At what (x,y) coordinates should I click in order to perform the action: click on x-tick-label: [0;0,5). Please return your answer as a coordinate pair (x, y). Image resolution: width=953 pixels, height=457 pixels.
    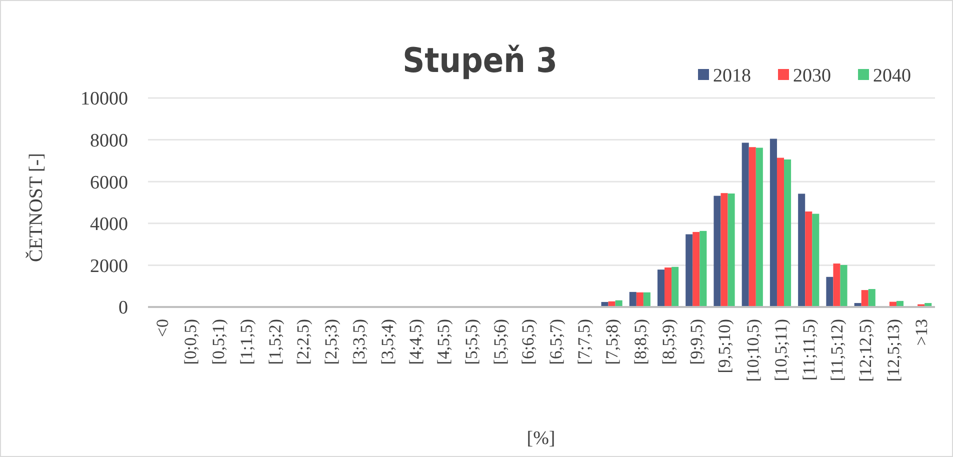
    Looking at the image, I should click on (190, 342).